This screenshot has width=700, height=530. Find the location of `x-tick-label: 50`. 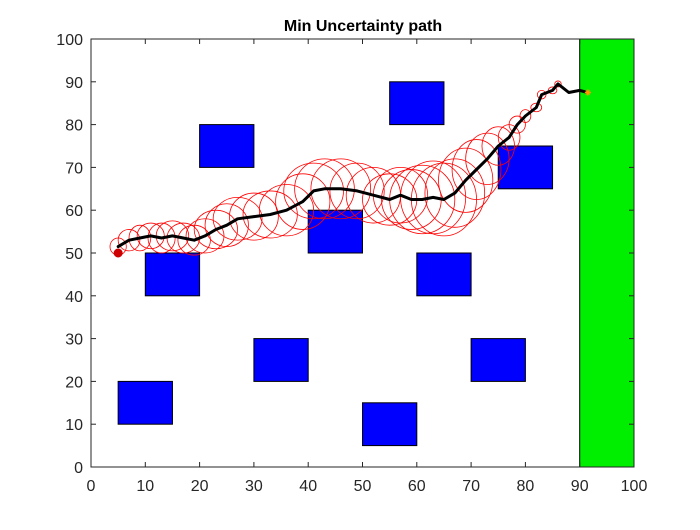

x-tick-label: 50 is located at coordinates (363, 486).